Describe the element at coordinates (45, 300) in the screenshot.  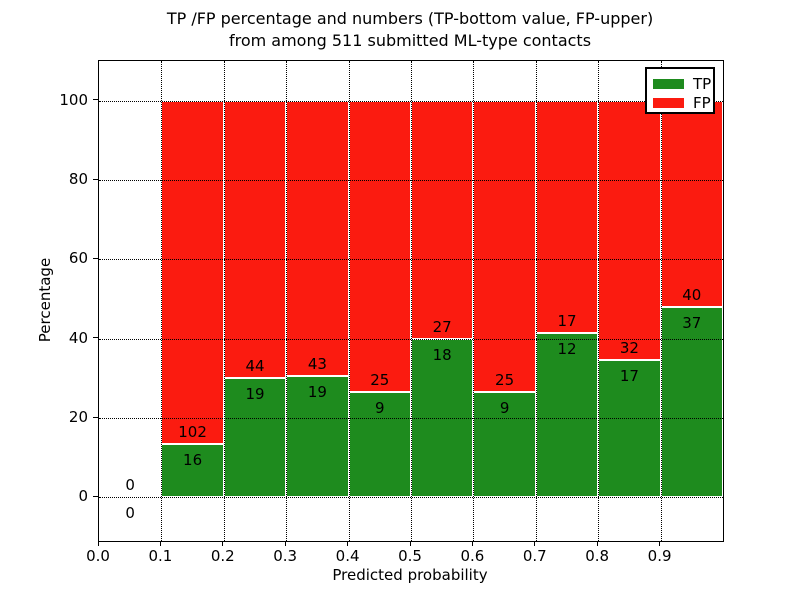
I see `y-axis-label: Percentage` at that location.